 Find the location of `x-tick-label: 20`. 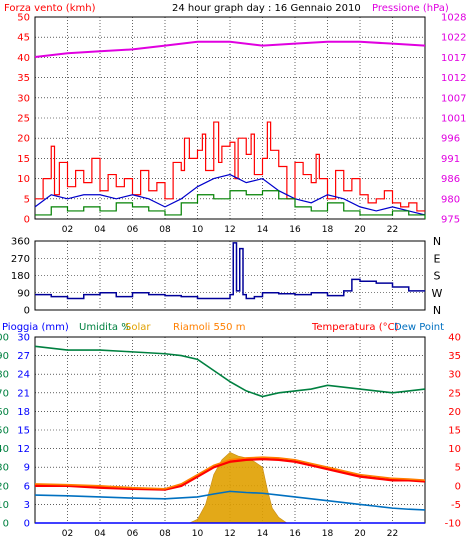

x-tick-label: 20 is located at coordinates (360, 534).